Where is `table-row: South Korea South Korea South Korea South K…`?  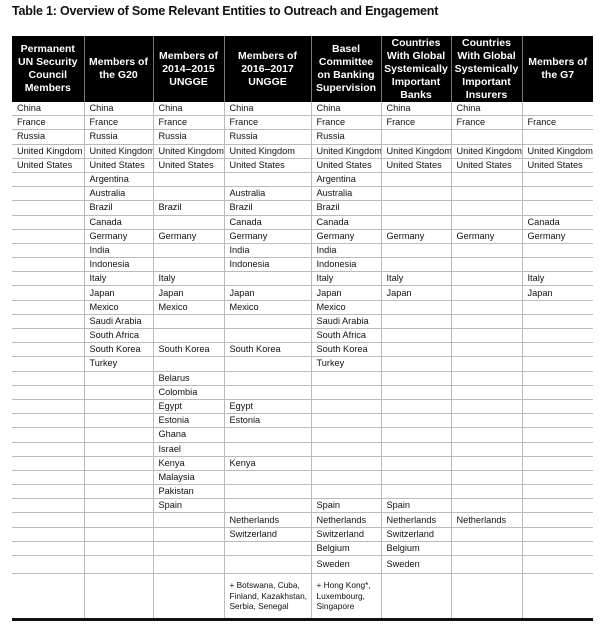
table-row: South Korea South Korea South Korea South K… is located at coordinates (302, 350).